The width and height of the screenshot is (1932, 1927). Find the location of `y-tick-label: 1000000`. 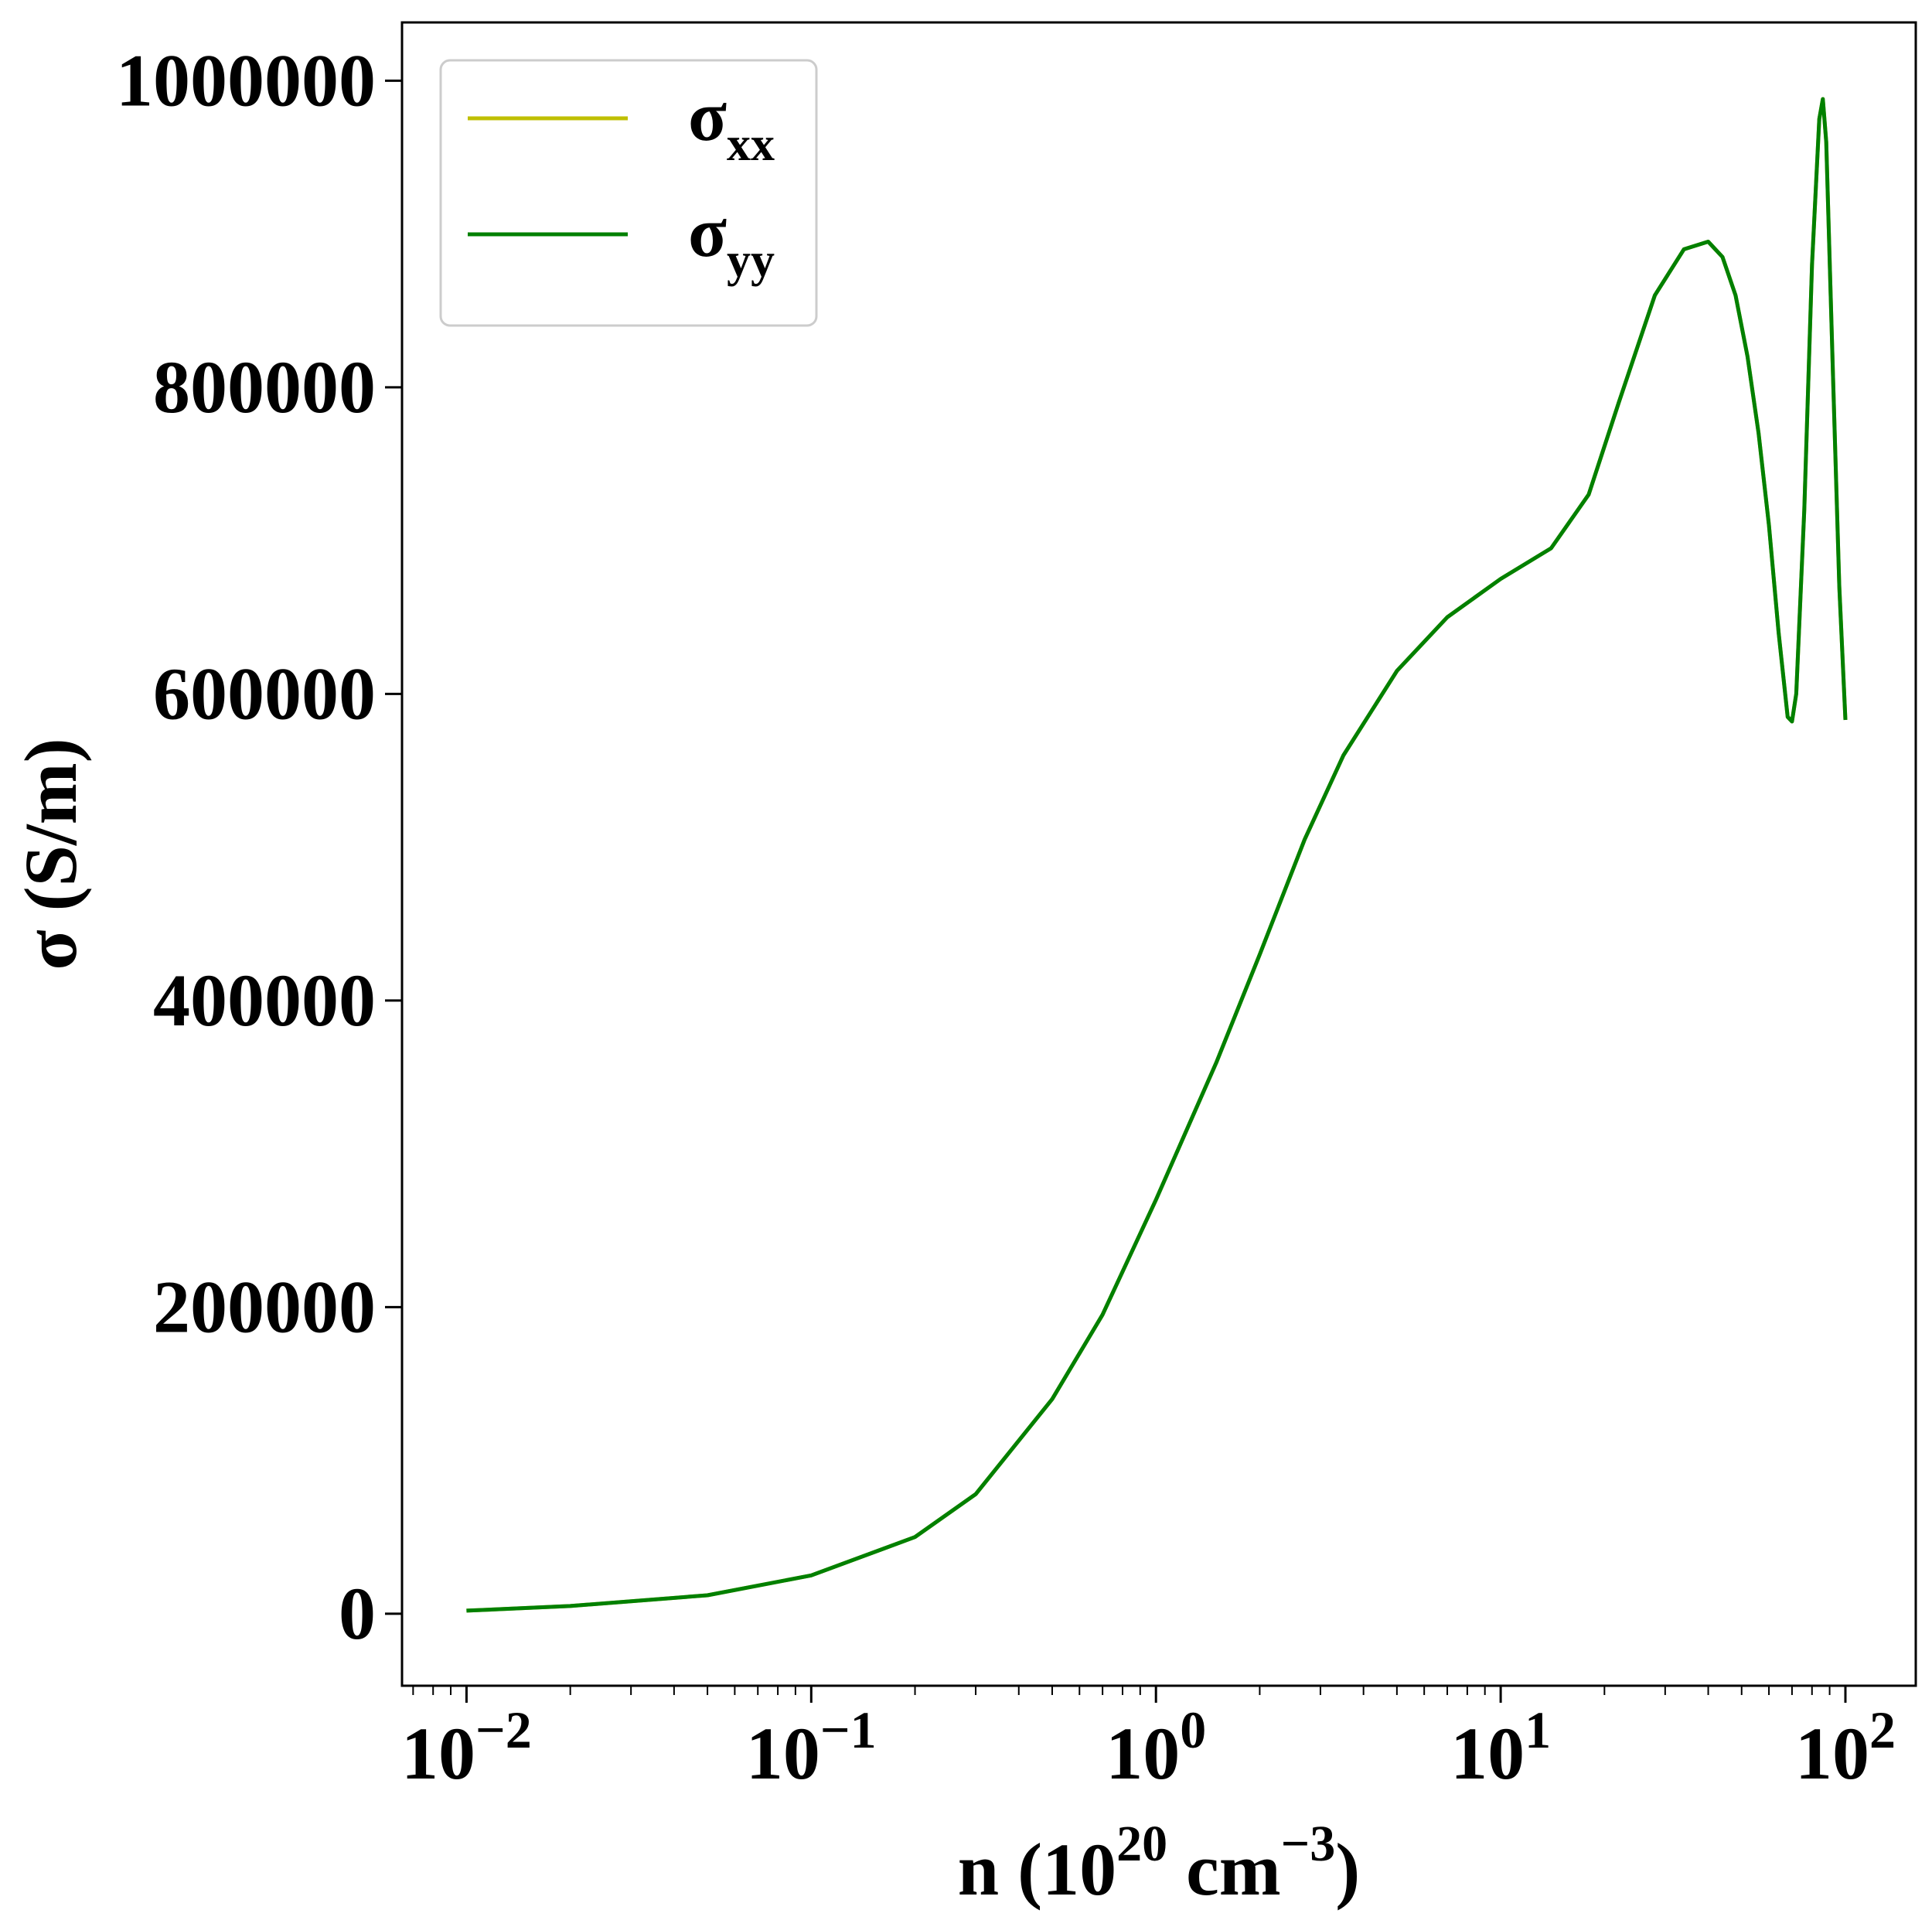

y-tick-label: 1000000 is located at coordinates (246, 80).